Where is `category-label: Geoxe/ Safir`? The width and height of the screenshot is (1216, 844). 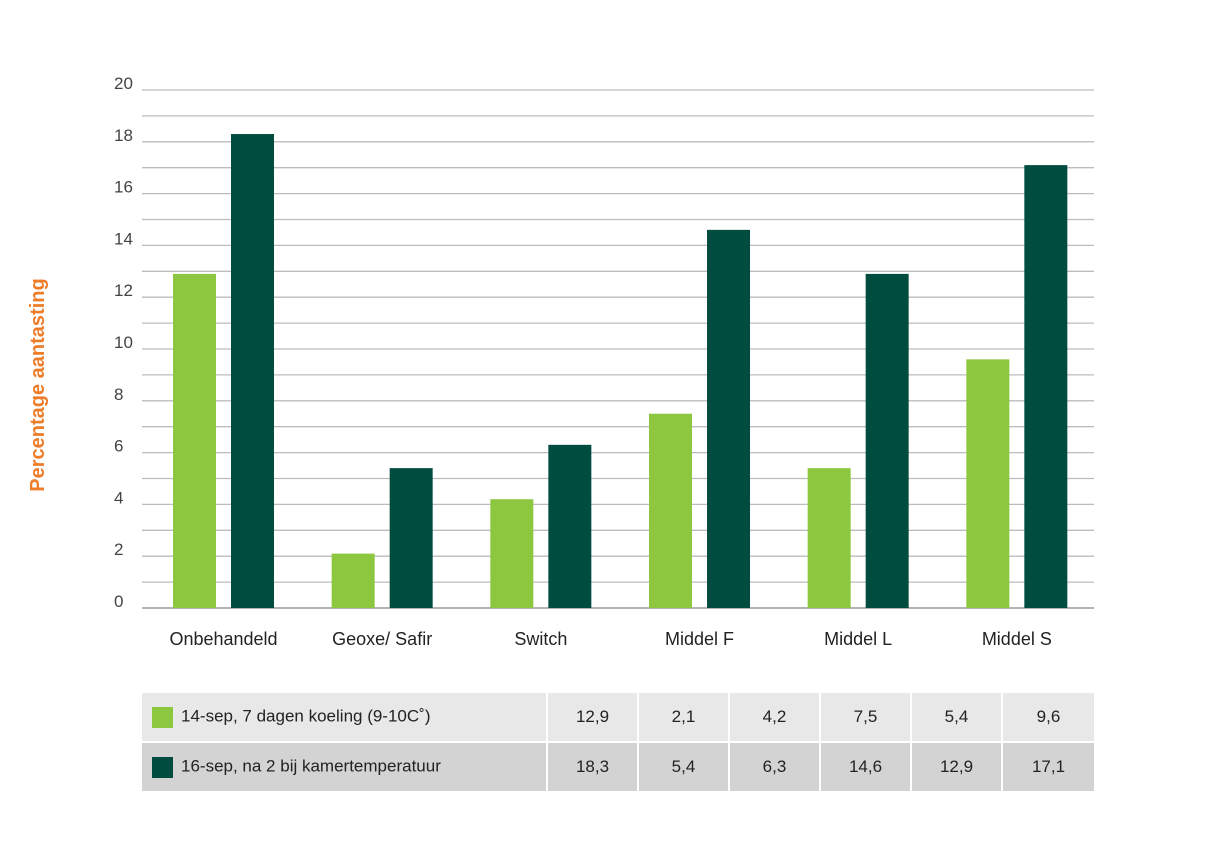 category-label: Geoxe/ Safir is located at coordinates (382, 639).